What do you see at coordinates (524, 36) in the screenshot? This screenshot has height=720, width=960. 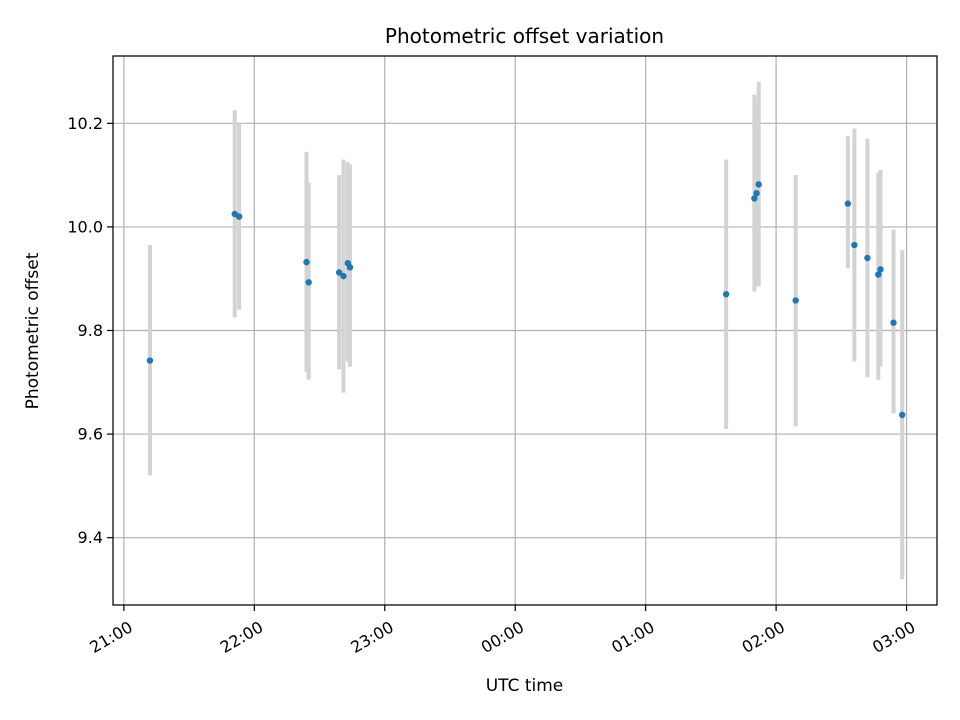 I see `chart-title: Photometric offset variation` at bounding box center [524, 36].